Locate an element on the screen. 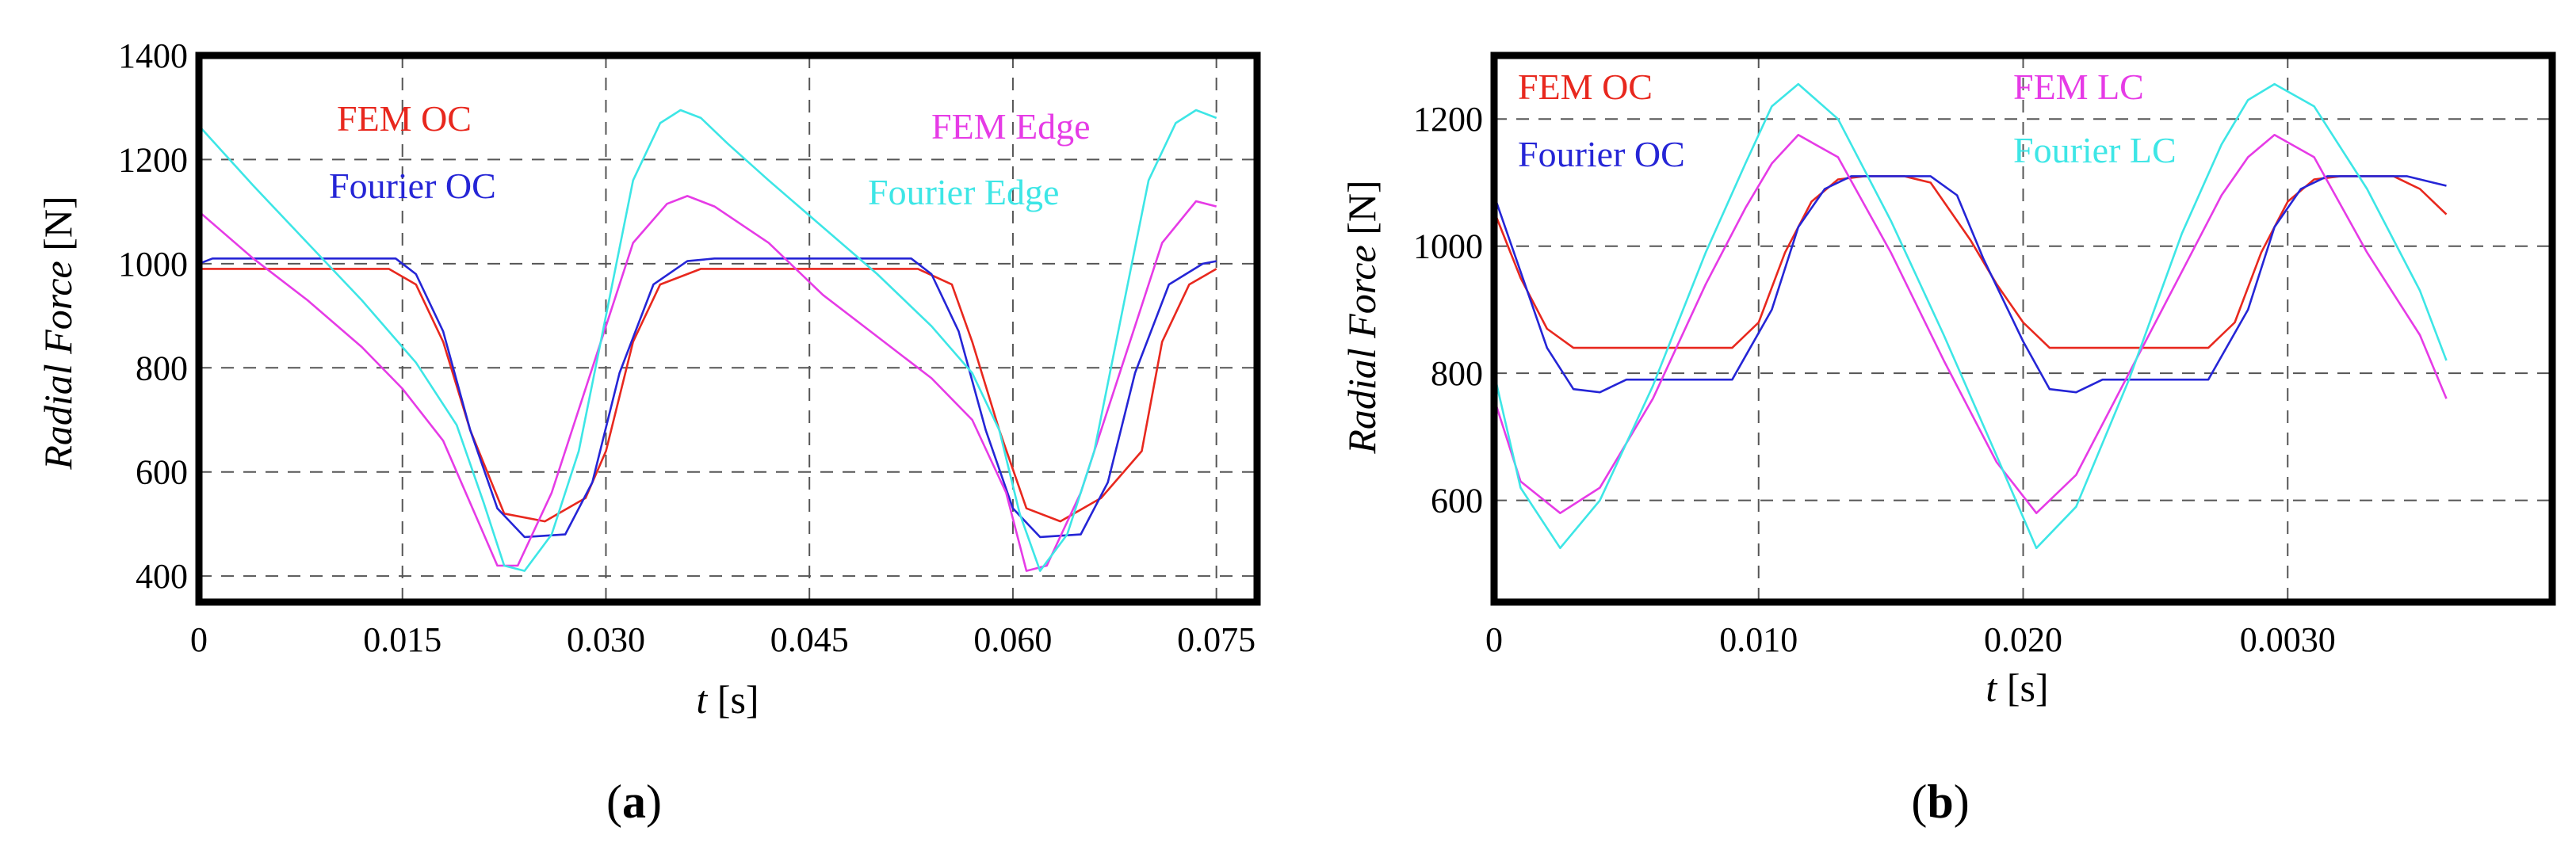  legend-b-fem-oc: FEM OC is located at coordinates (1585, 87).